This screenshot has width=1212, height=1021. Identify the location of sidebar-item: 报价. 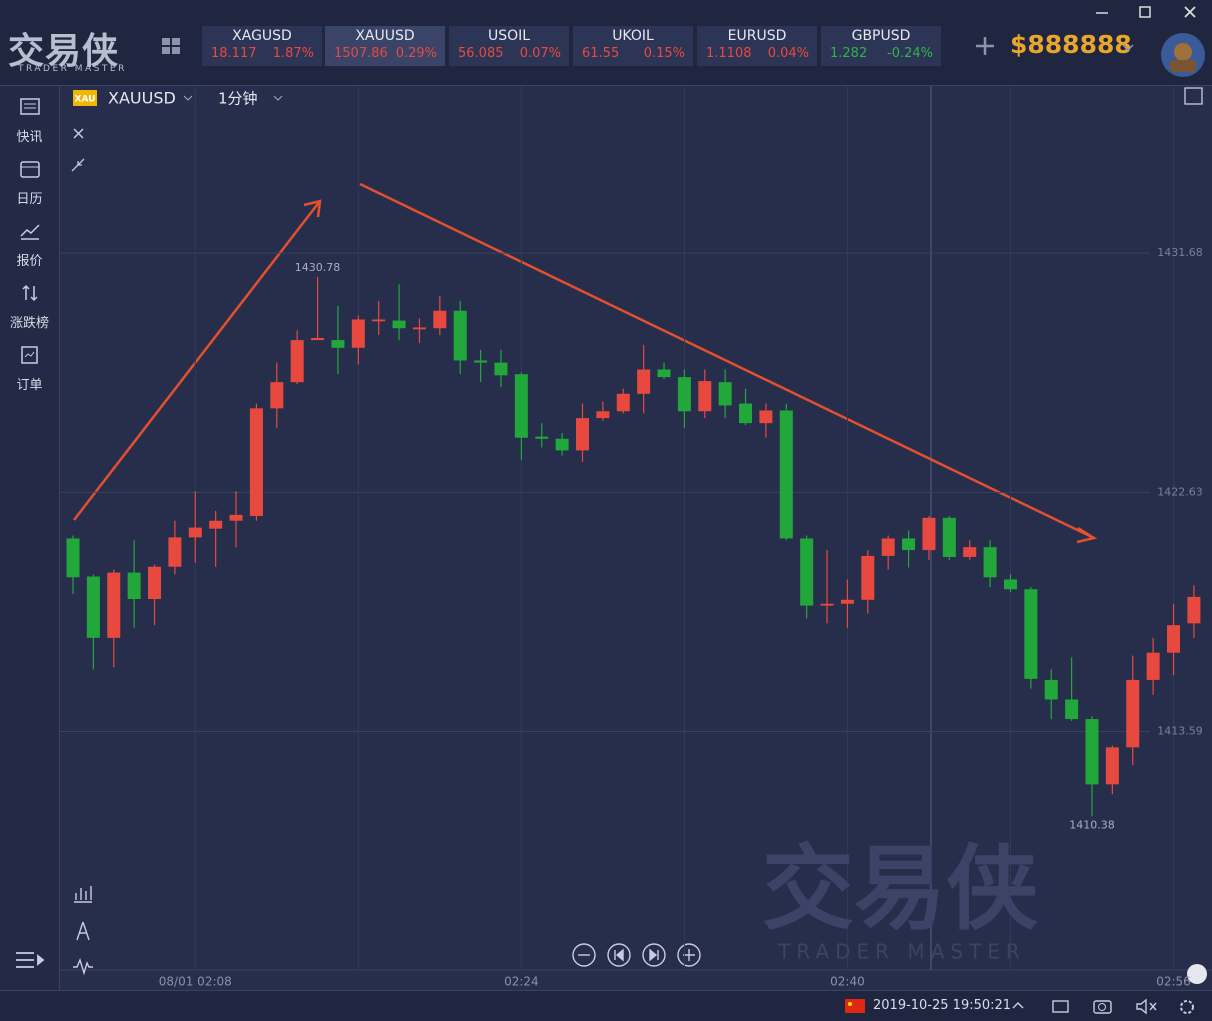
(29, 261).